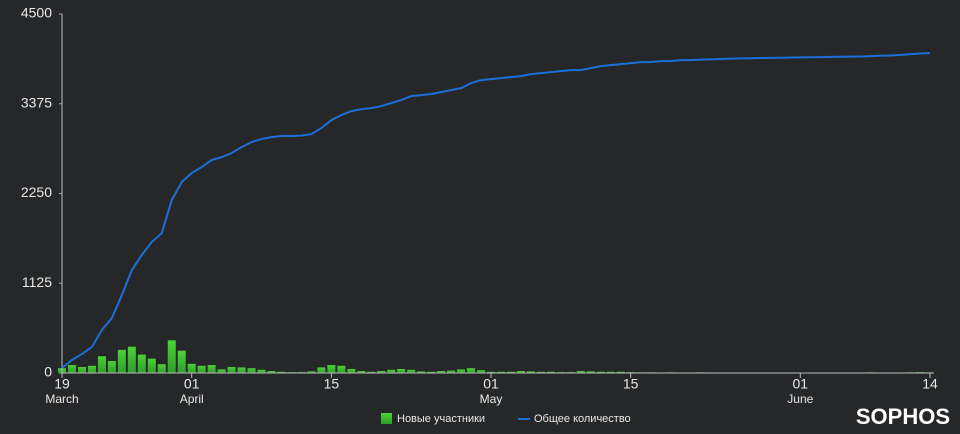 The height and width of the screenshot is (434, 960). I want to click on y-tick-label: 1125, so click(37, 282).